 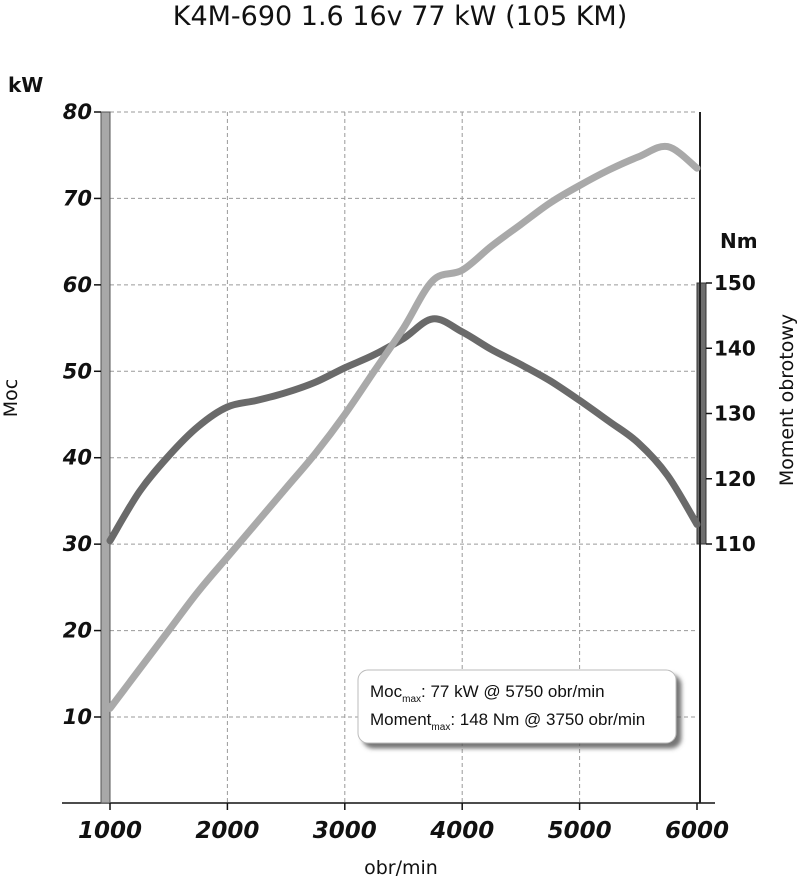 What do you see at coordinates (77, 112) in the screenshot?
I see `left-tick-label: 80` at bounding box center [77, 112].